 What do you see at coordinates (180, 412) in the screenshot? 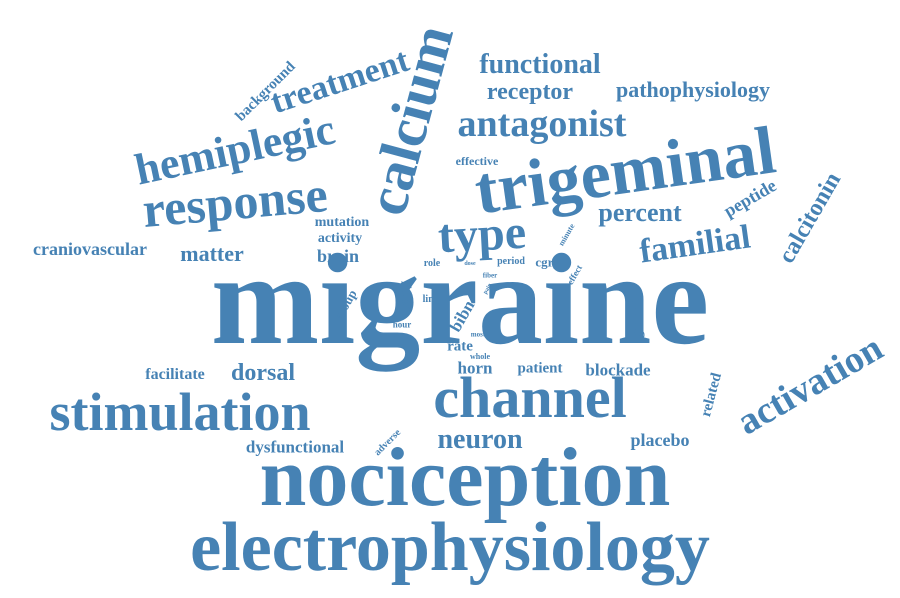
I see `word-stimulation: stimulation` at bounding box center [180, 412].